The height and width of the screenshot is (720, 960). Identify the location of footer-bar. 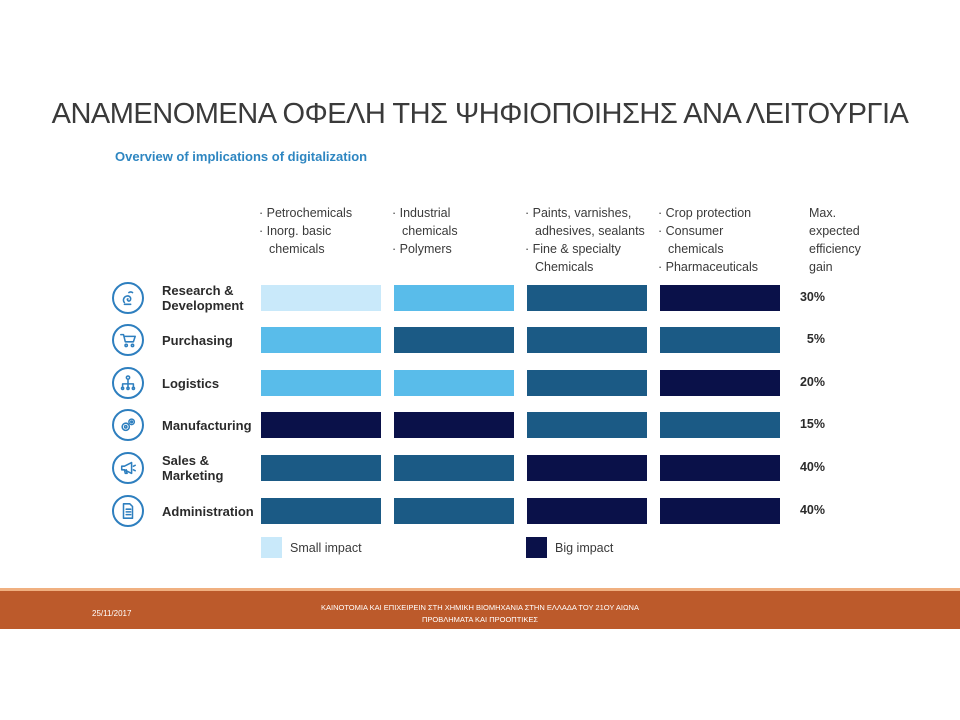
(480, 610).